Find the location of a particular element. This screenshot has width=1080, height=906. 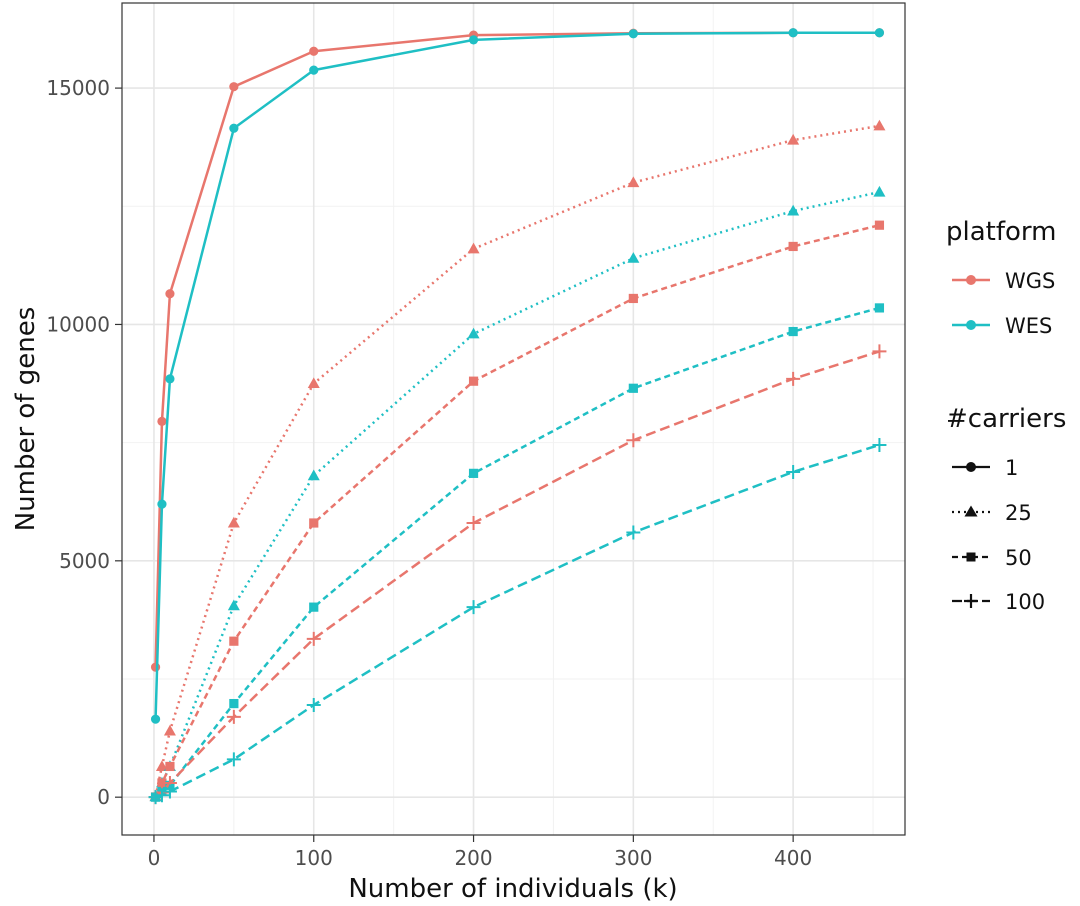

legend-carriers-1-marker is located at coordinates (971, 467).